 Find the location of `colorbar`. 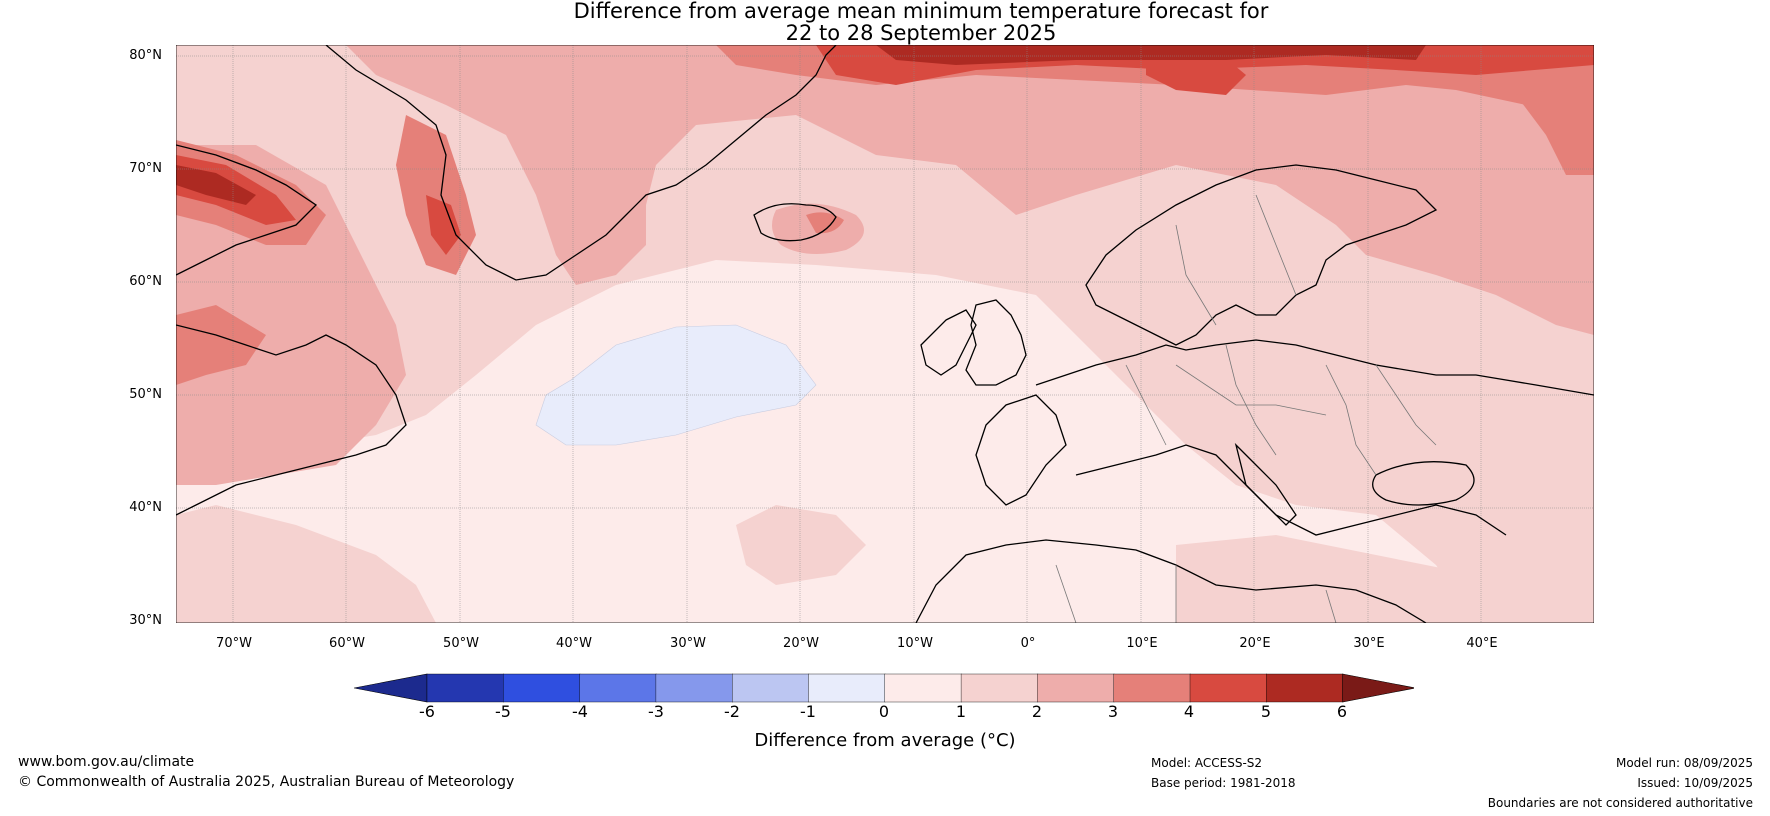

colorbar is located at coordinates (884, 688).